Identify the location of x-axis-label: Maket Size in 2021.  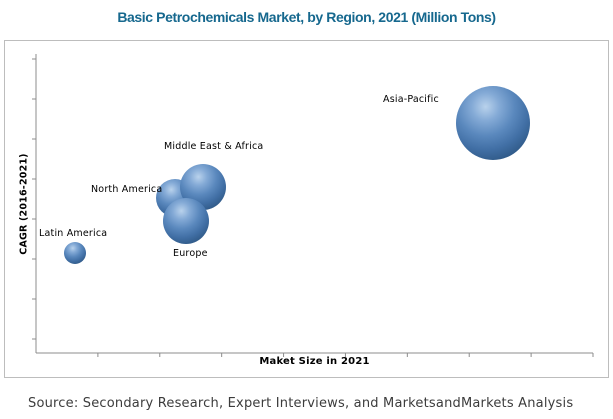
(314, 361).